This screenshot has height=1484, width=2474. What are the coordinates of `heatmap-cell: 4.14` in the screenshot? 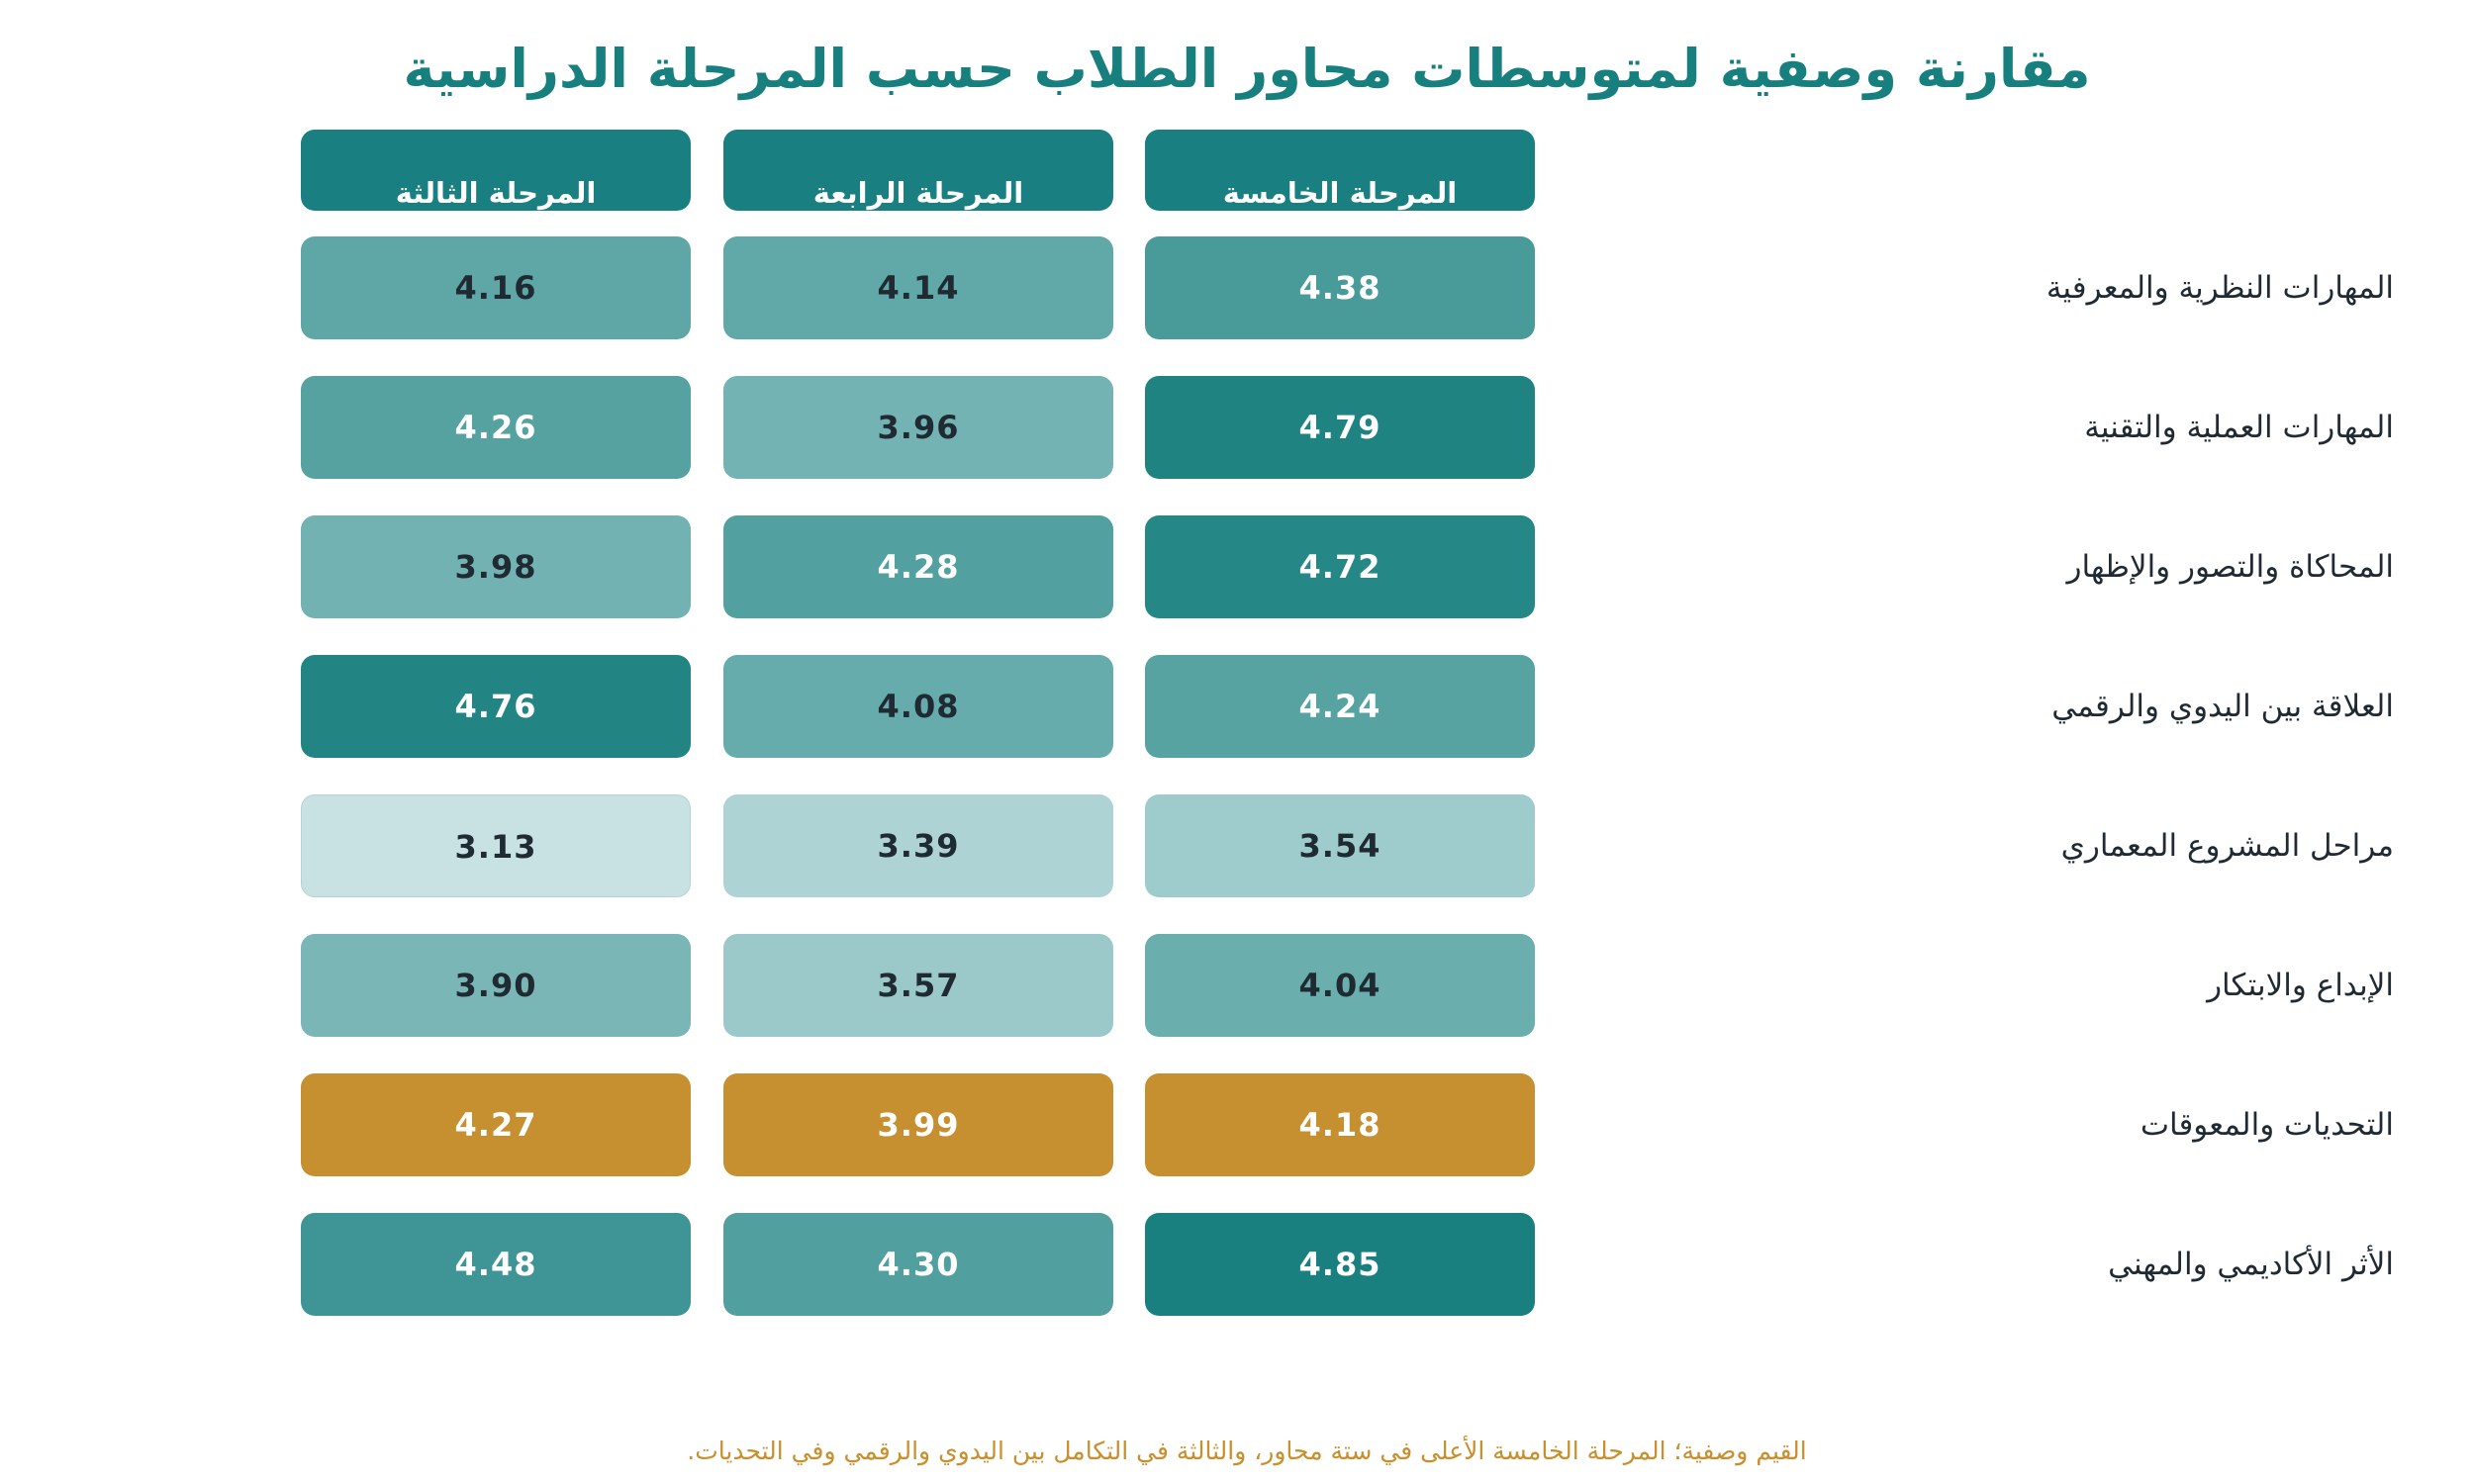 It's located at (918, 287).